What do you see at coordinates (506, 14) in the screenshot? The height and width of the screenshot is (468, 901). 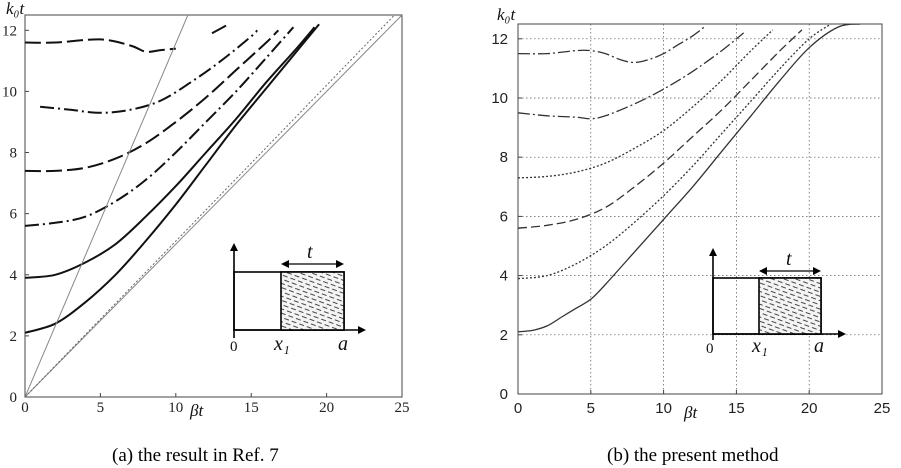 I see `y-axis-label-b: k₀t` at bounding box center [506, 14].